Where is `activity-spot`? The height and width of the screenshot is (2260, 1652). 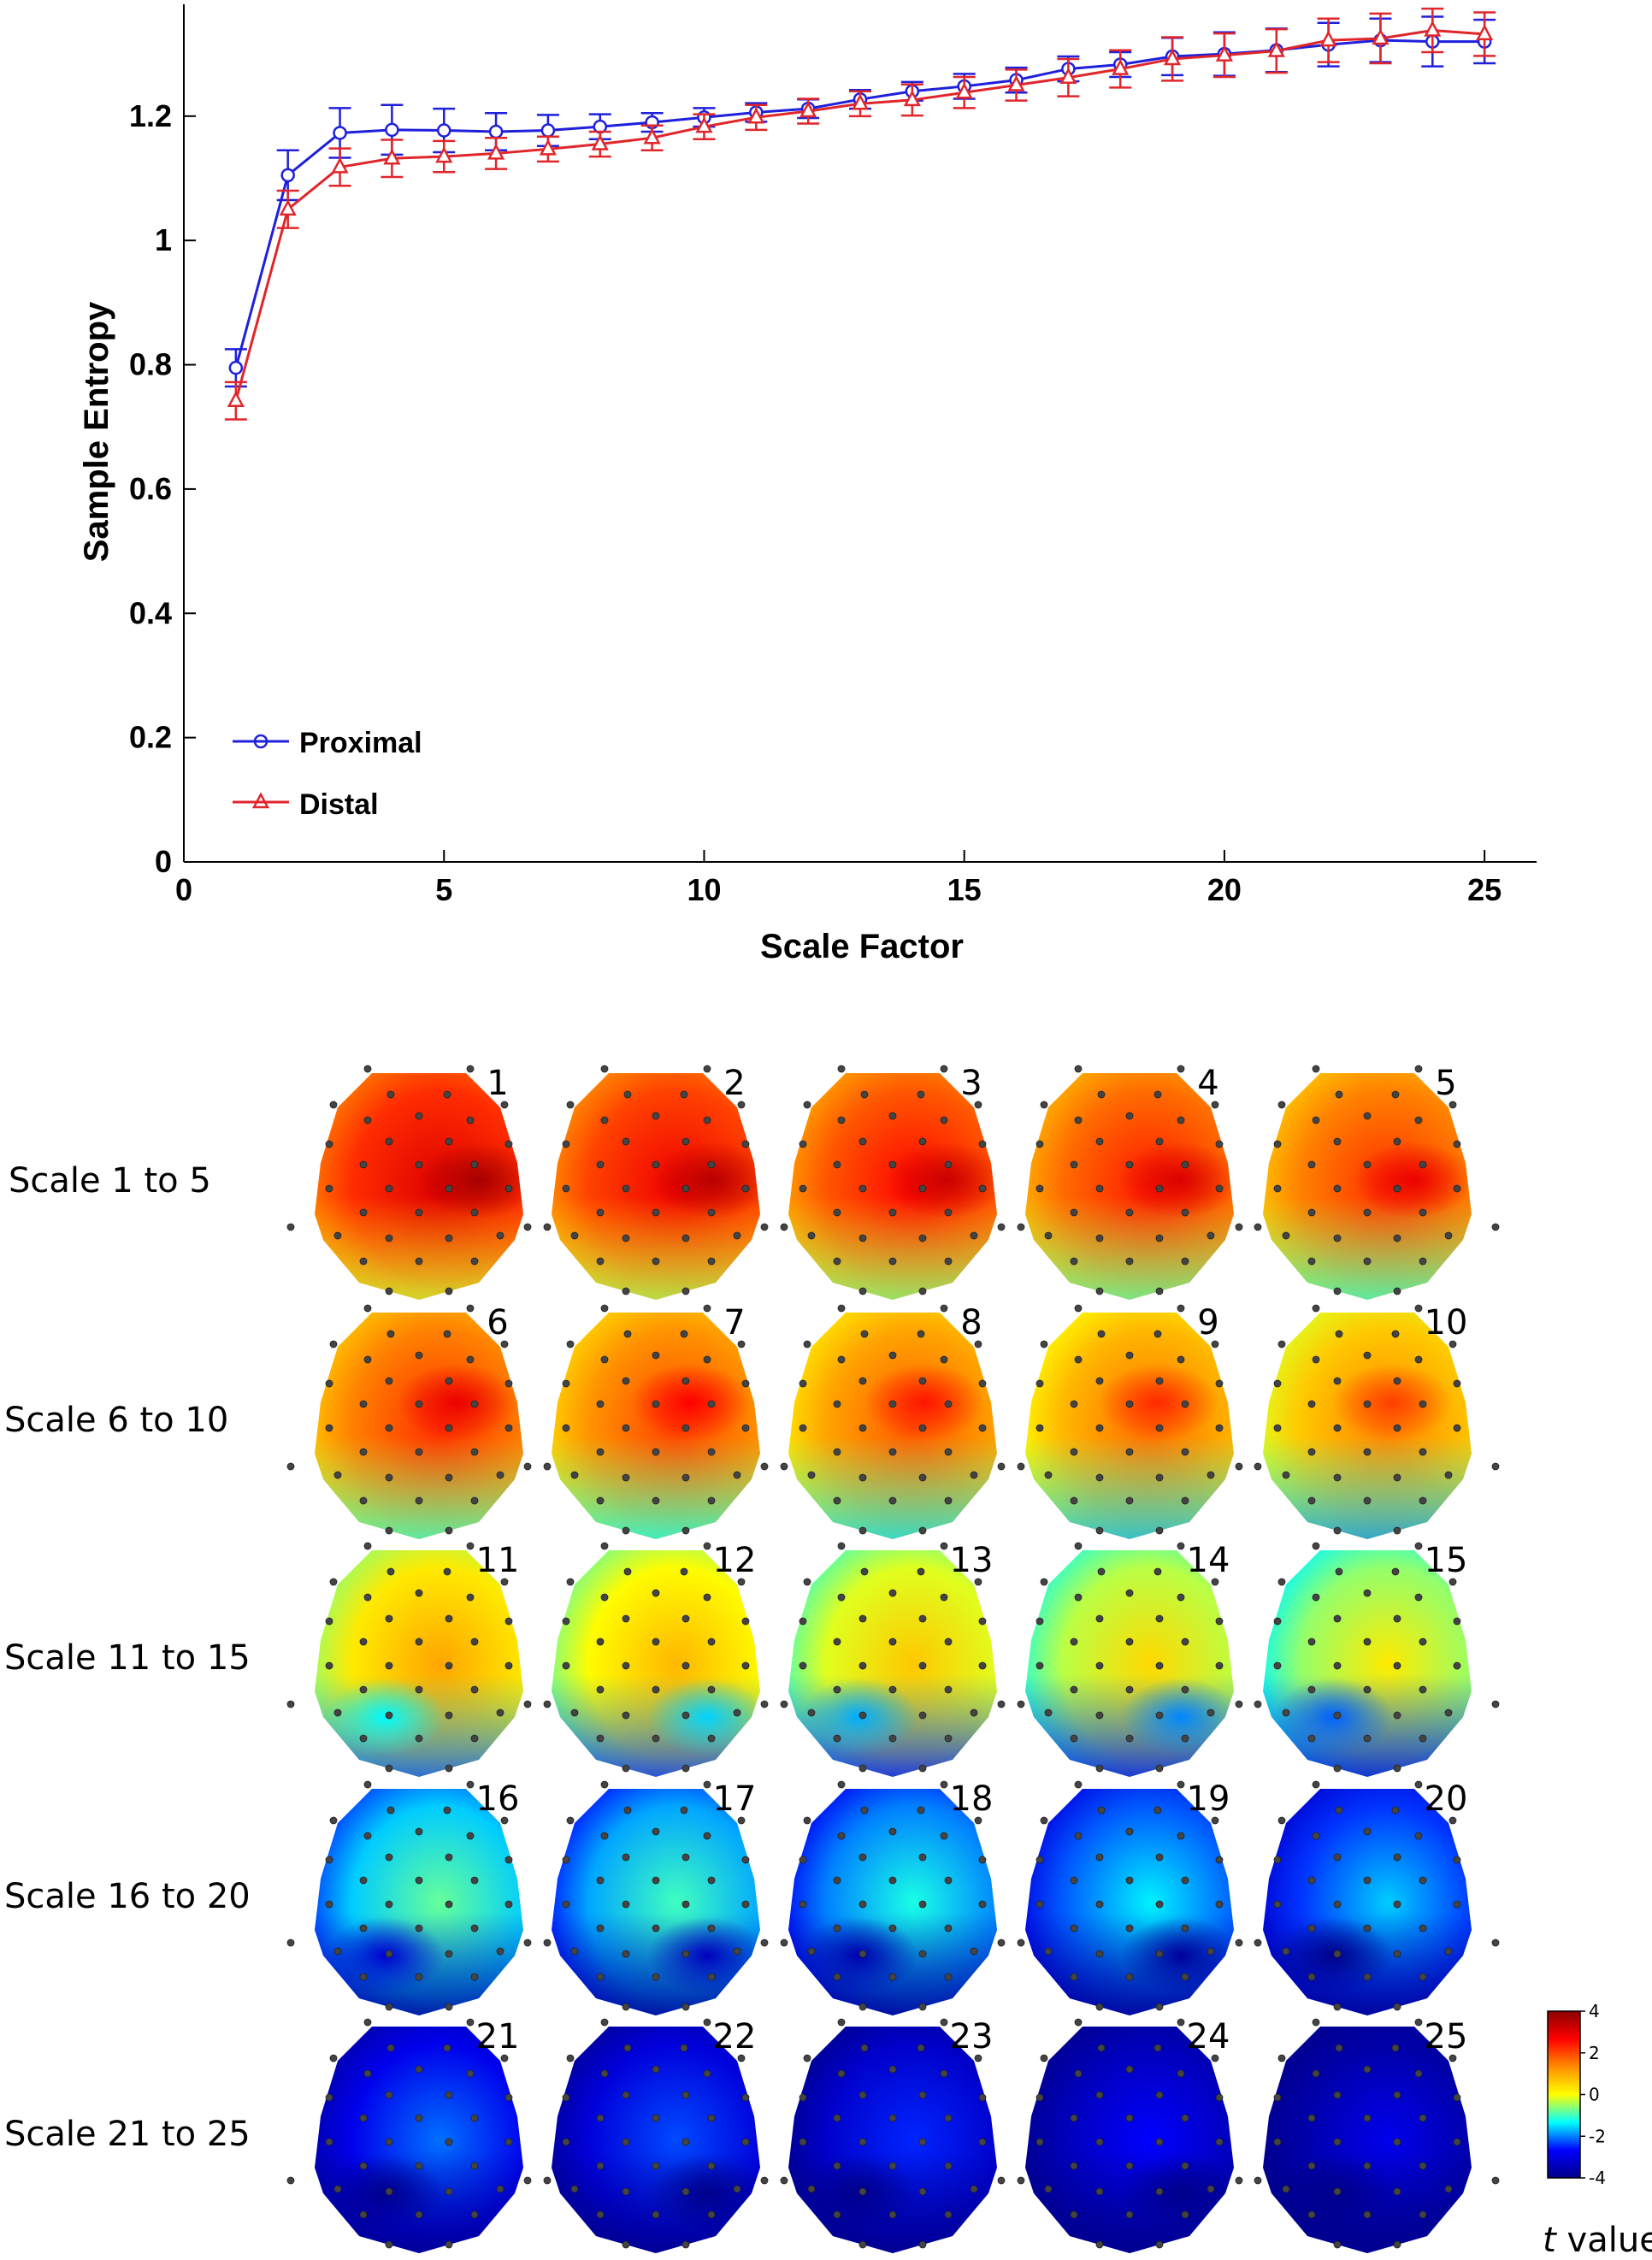 activity-spot is located at coordinates (924, 1402).